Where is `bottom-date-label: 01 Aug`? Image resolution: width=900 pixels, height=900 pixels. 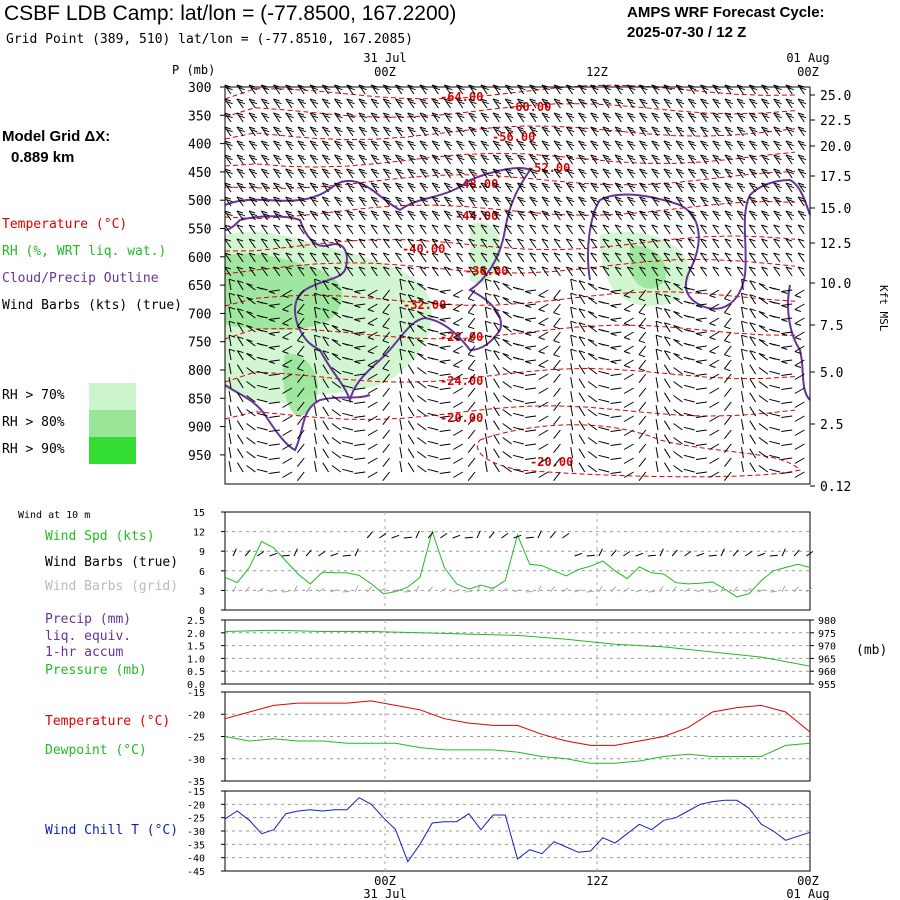 bottom-date-label: 01 Aug is located at coordinates (807, 893).